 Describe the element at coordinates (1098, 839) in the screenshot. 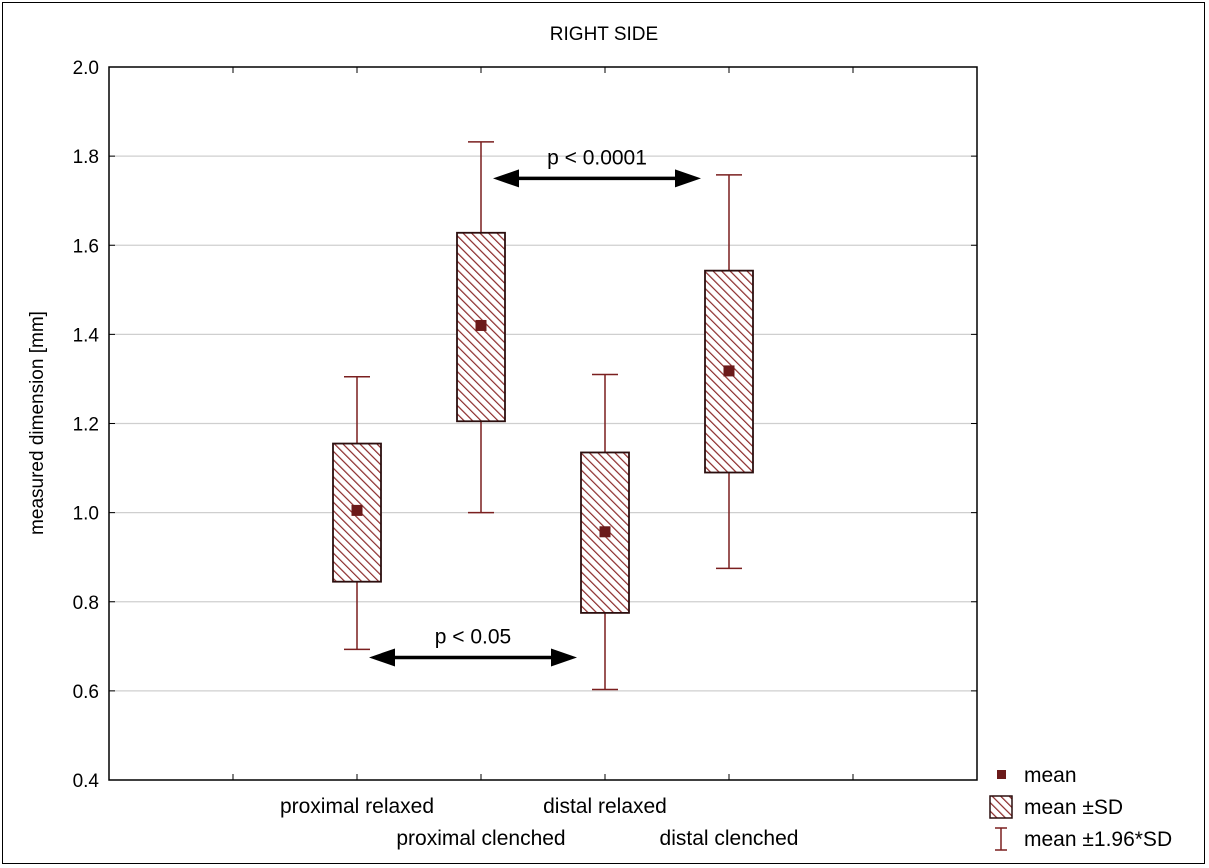

I see `legend-label: mean ±1.96*SD` at that location.